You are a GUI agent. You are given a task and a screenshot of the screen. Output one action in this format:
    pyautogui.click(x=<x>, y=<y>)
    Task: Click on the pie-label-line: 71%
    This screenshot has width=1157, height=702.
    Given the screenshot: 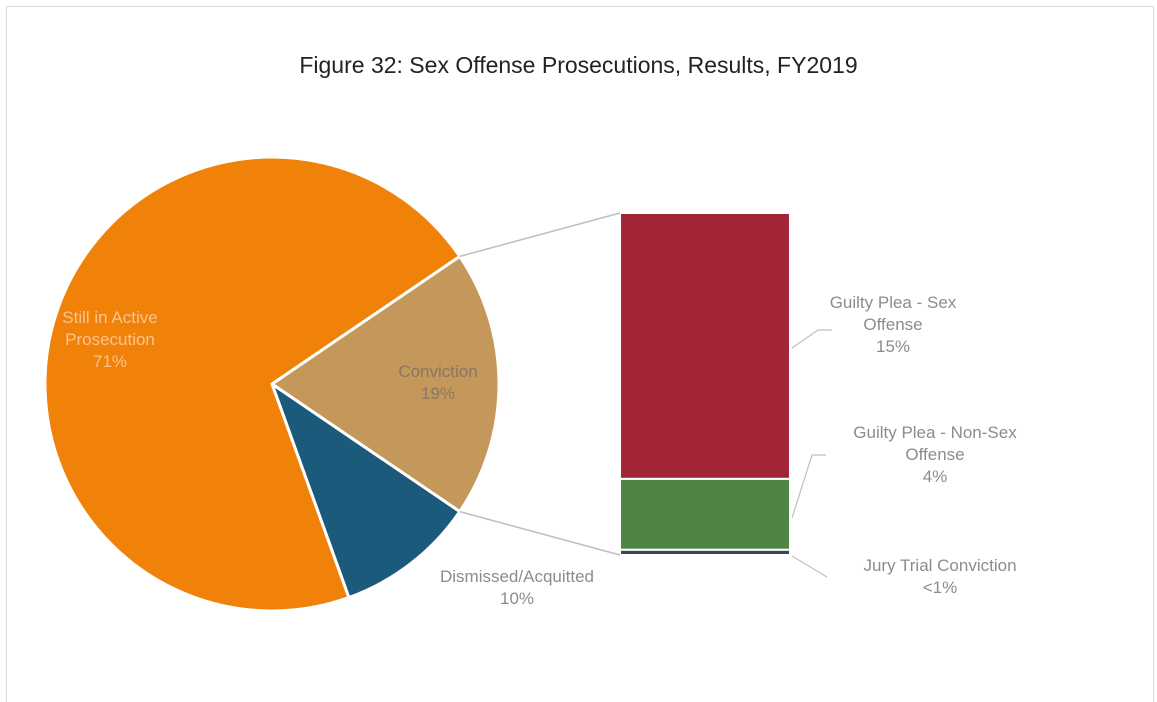 What is the action you would take?
    pyautogui.click(x=110, y=361)
    